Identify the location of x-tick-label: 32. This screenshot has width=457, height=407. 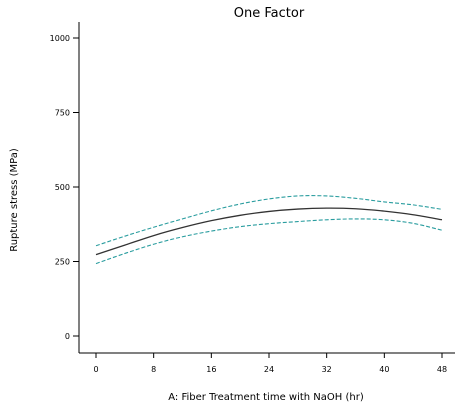
(327, 369).